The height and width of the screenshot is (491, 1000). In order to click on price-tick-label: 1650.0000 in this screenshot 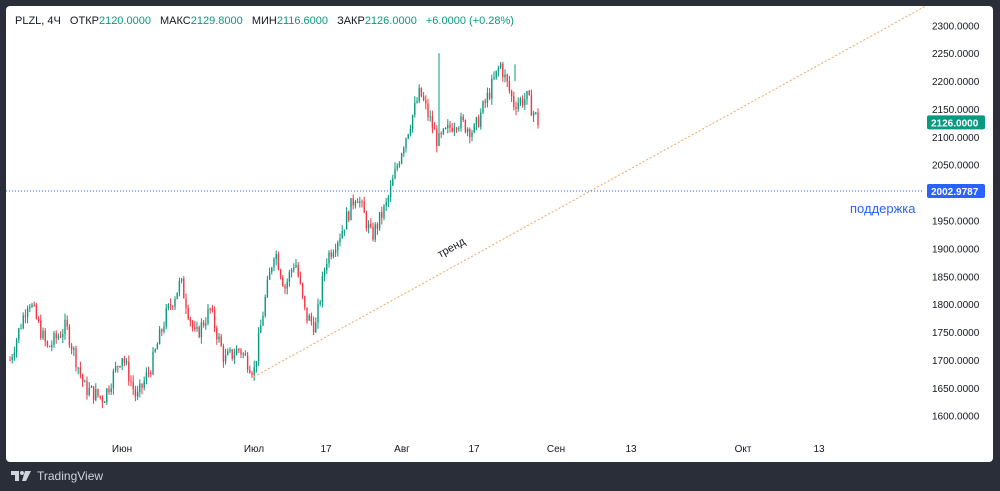, I will do `click(956, 389)`.